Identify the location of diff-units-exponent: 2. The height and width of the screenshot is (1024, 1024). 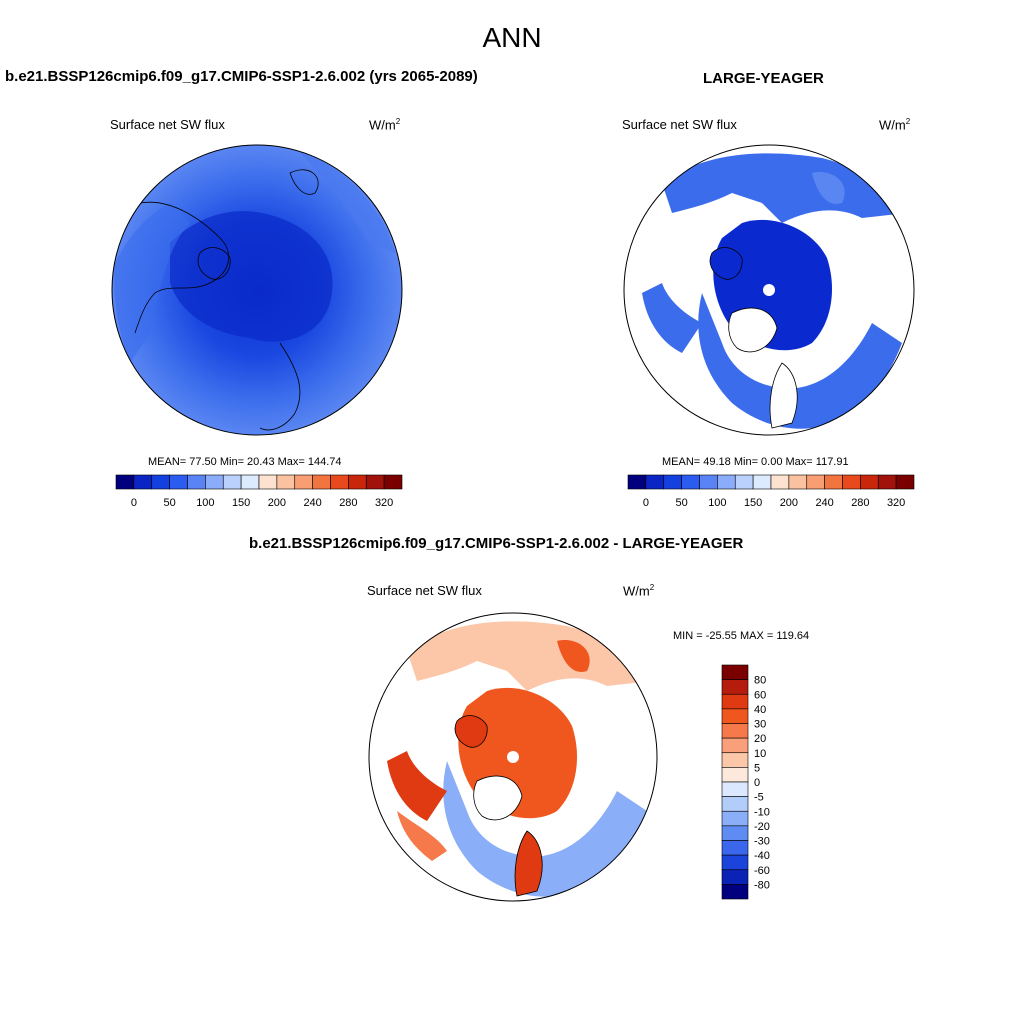
(652, 587).